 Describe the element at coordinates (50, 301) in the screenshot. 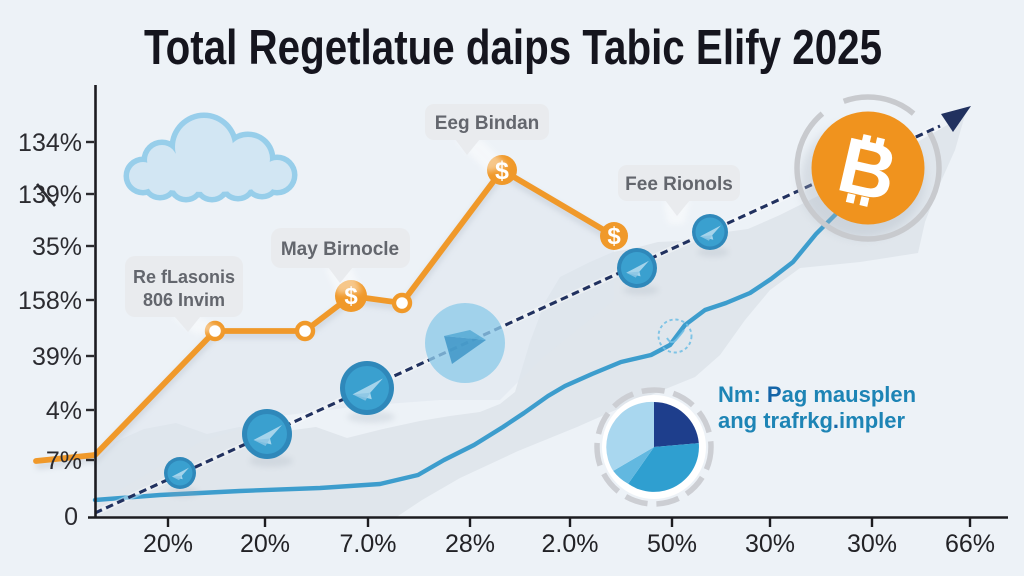

I see `svg-text: 158%` at that location.